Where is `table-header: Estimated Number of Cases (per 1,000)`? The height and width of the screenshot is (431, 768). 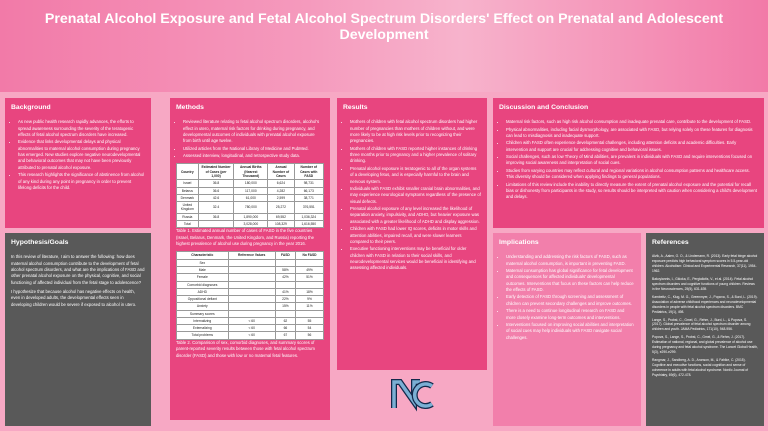
table-header: Estimated Number of Cases (per 1,000) is located at coordinates (216, 172).